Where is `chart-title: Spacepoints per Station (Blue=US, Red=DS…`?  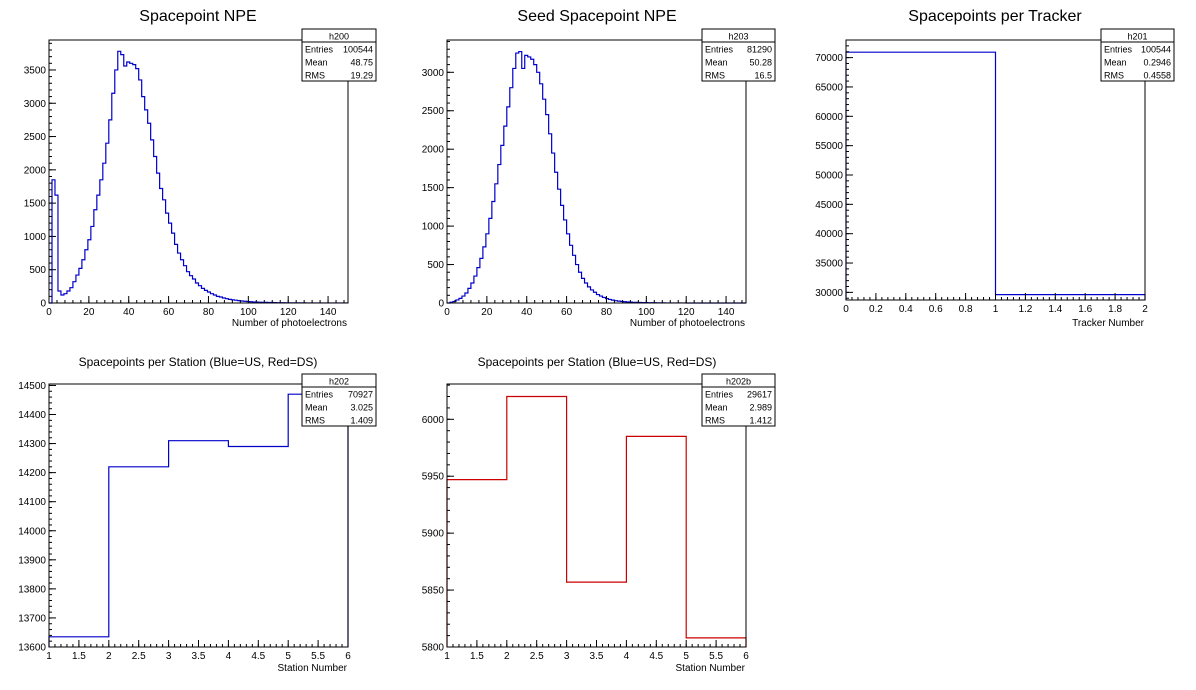
chart-title: Spacepoints per Station (Blue=US, Red=DS… is located at coordinates (597, 362).